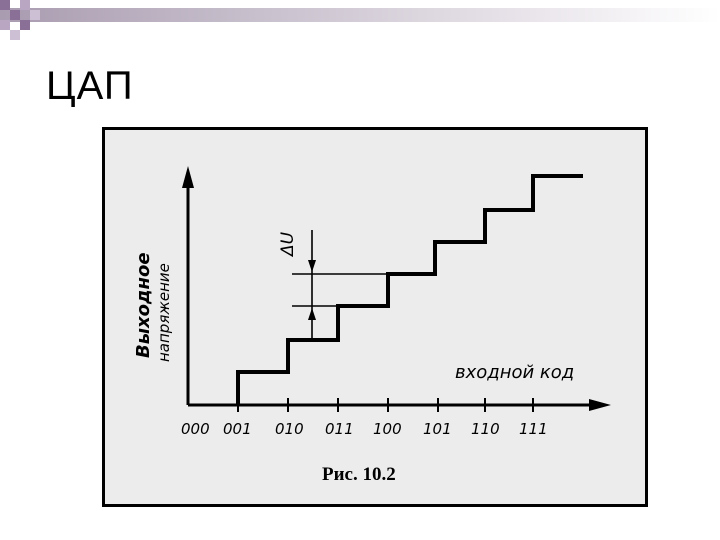 This screenshot has height=540, width=720. What do you see at coordinates (312, 314) in the screenshot?
I see `delta-u-arrow-up` at bounding box center [312, 314].